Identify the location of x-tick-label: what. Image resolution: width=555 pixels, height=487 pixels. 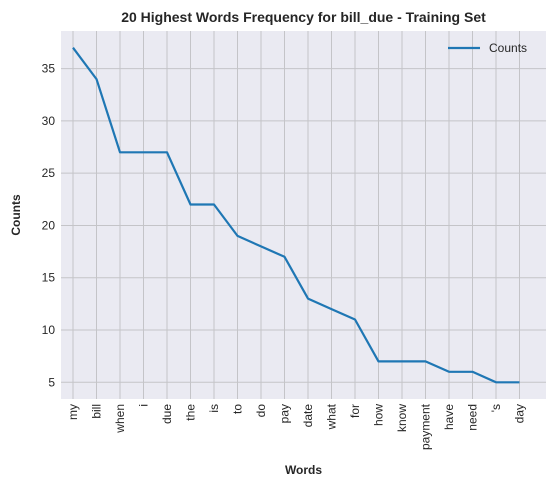
(332, 416).